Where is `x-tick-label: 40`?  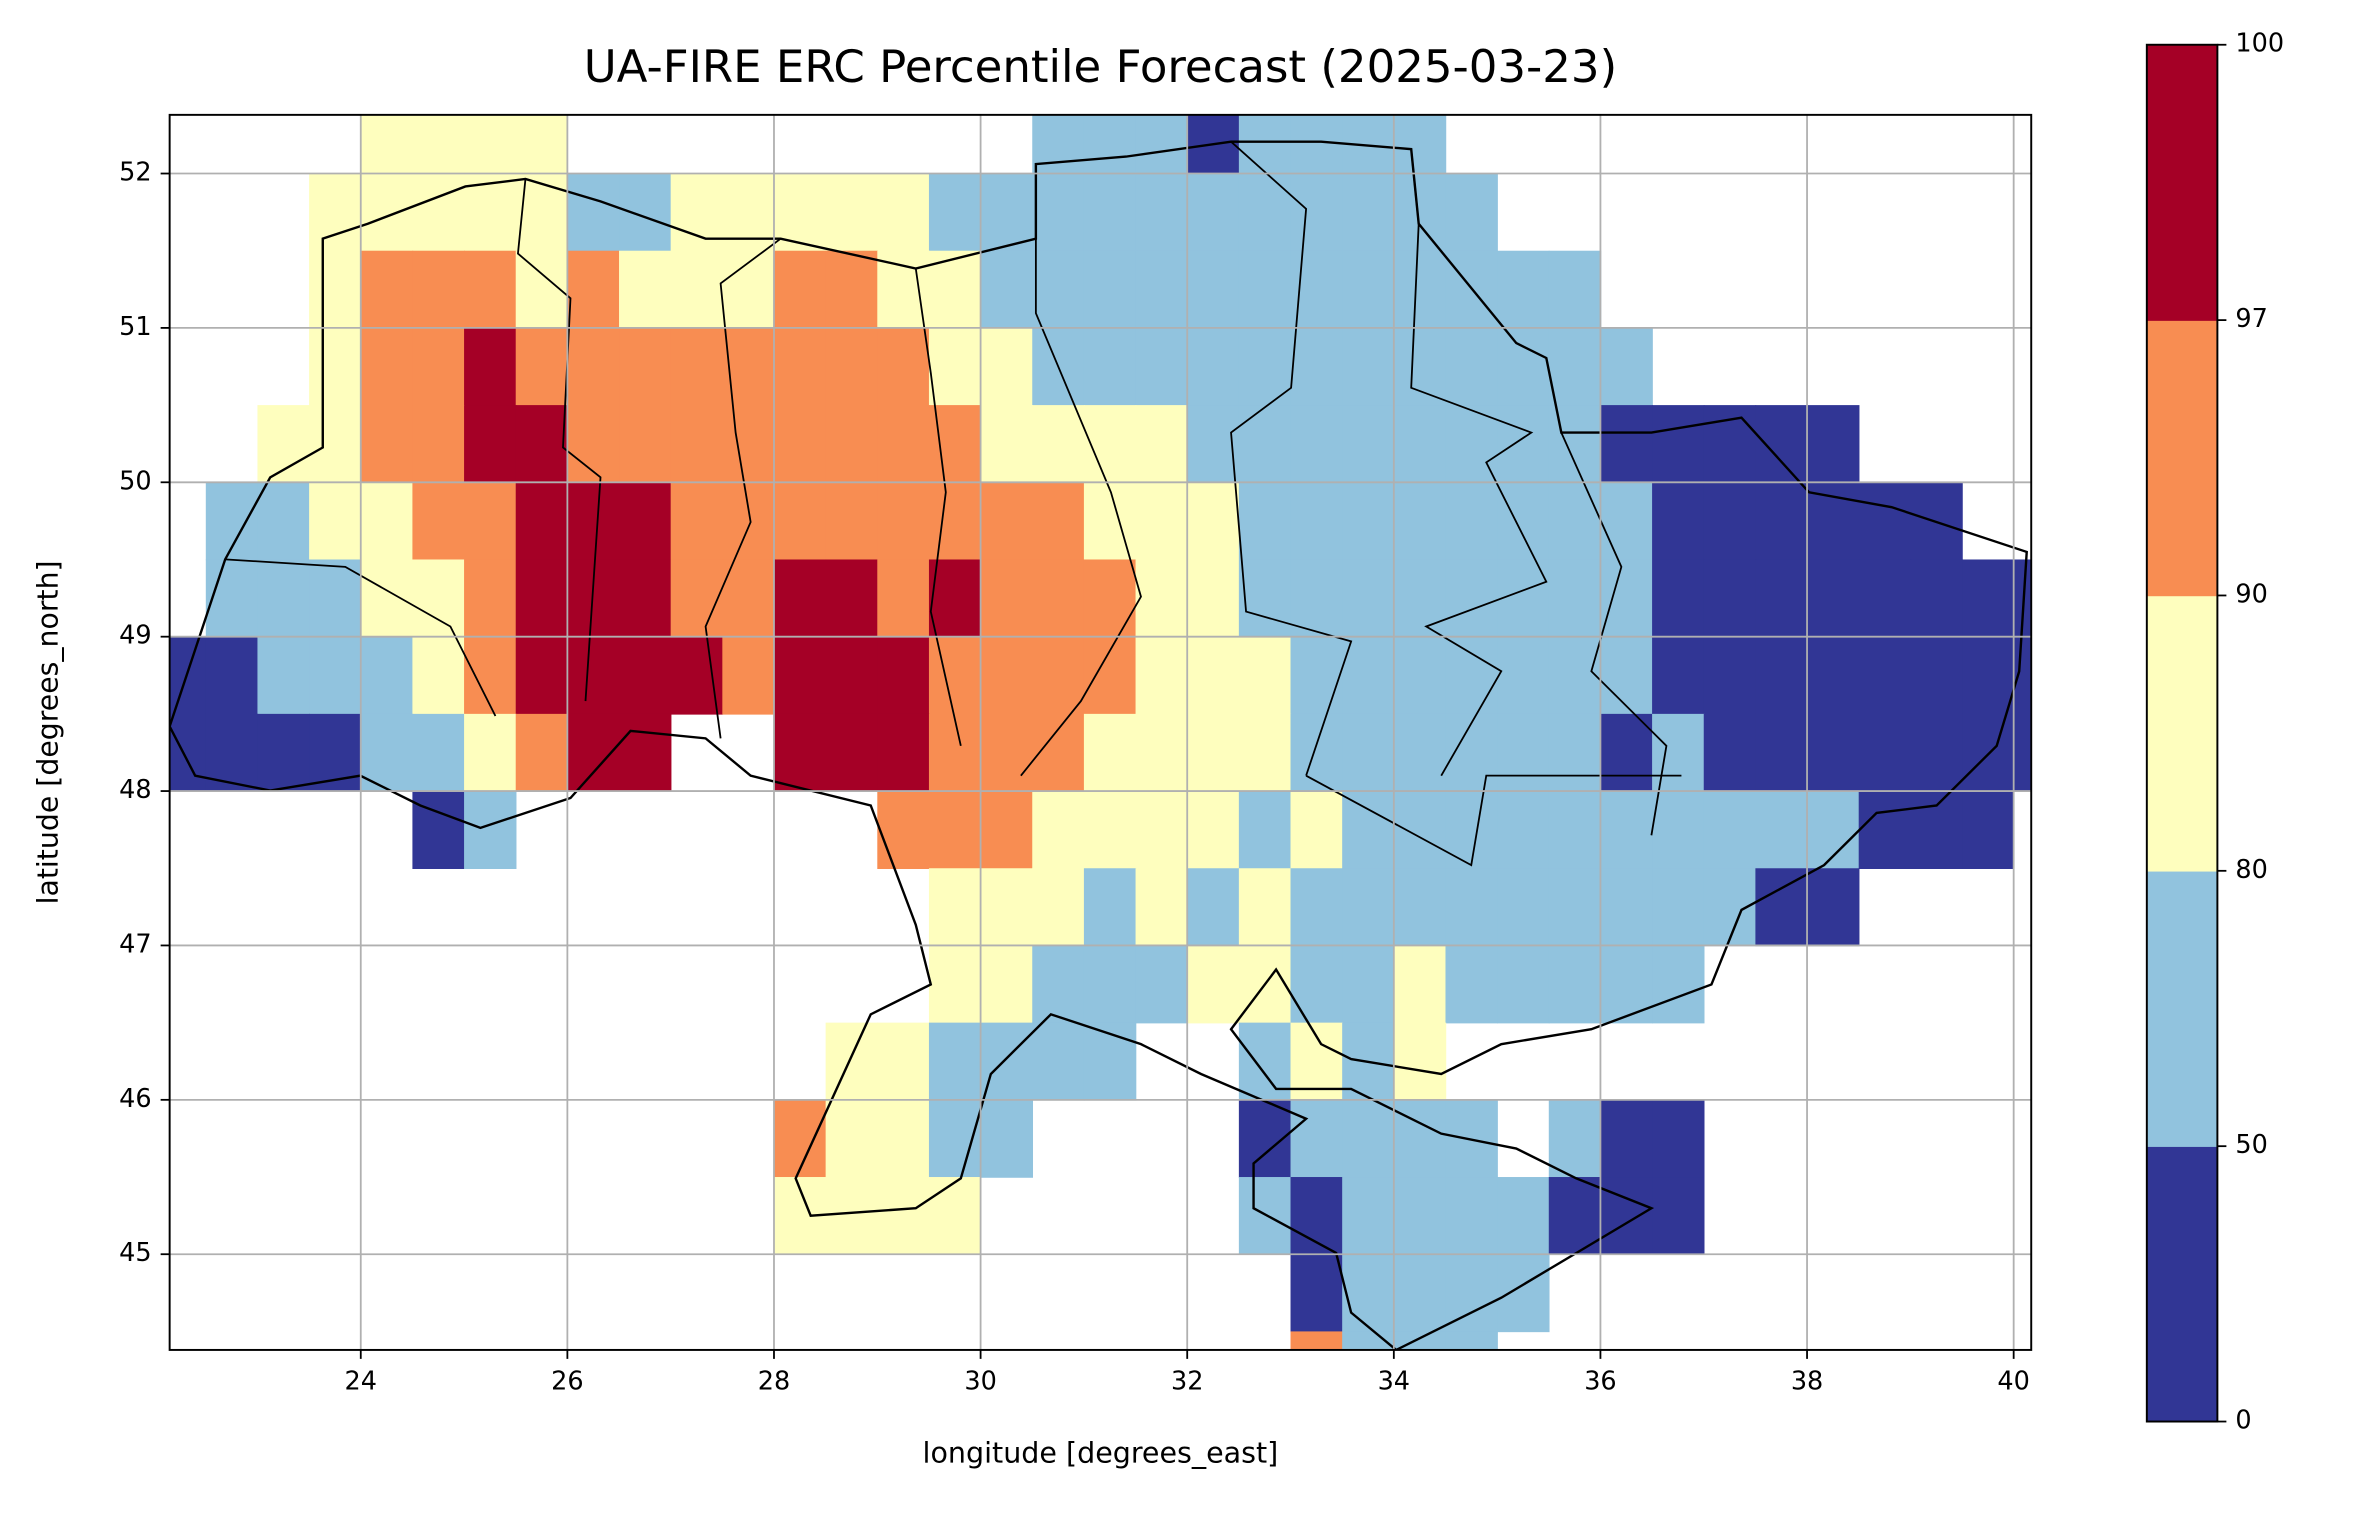
x-tick-label: 40 is located at coordinates (2013, 1381).